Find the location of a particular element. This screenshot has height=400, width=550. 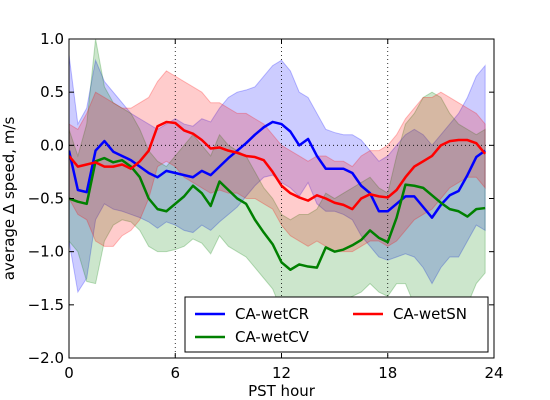

y-tick-label: −2.0 is located at coordinates (46, 358).